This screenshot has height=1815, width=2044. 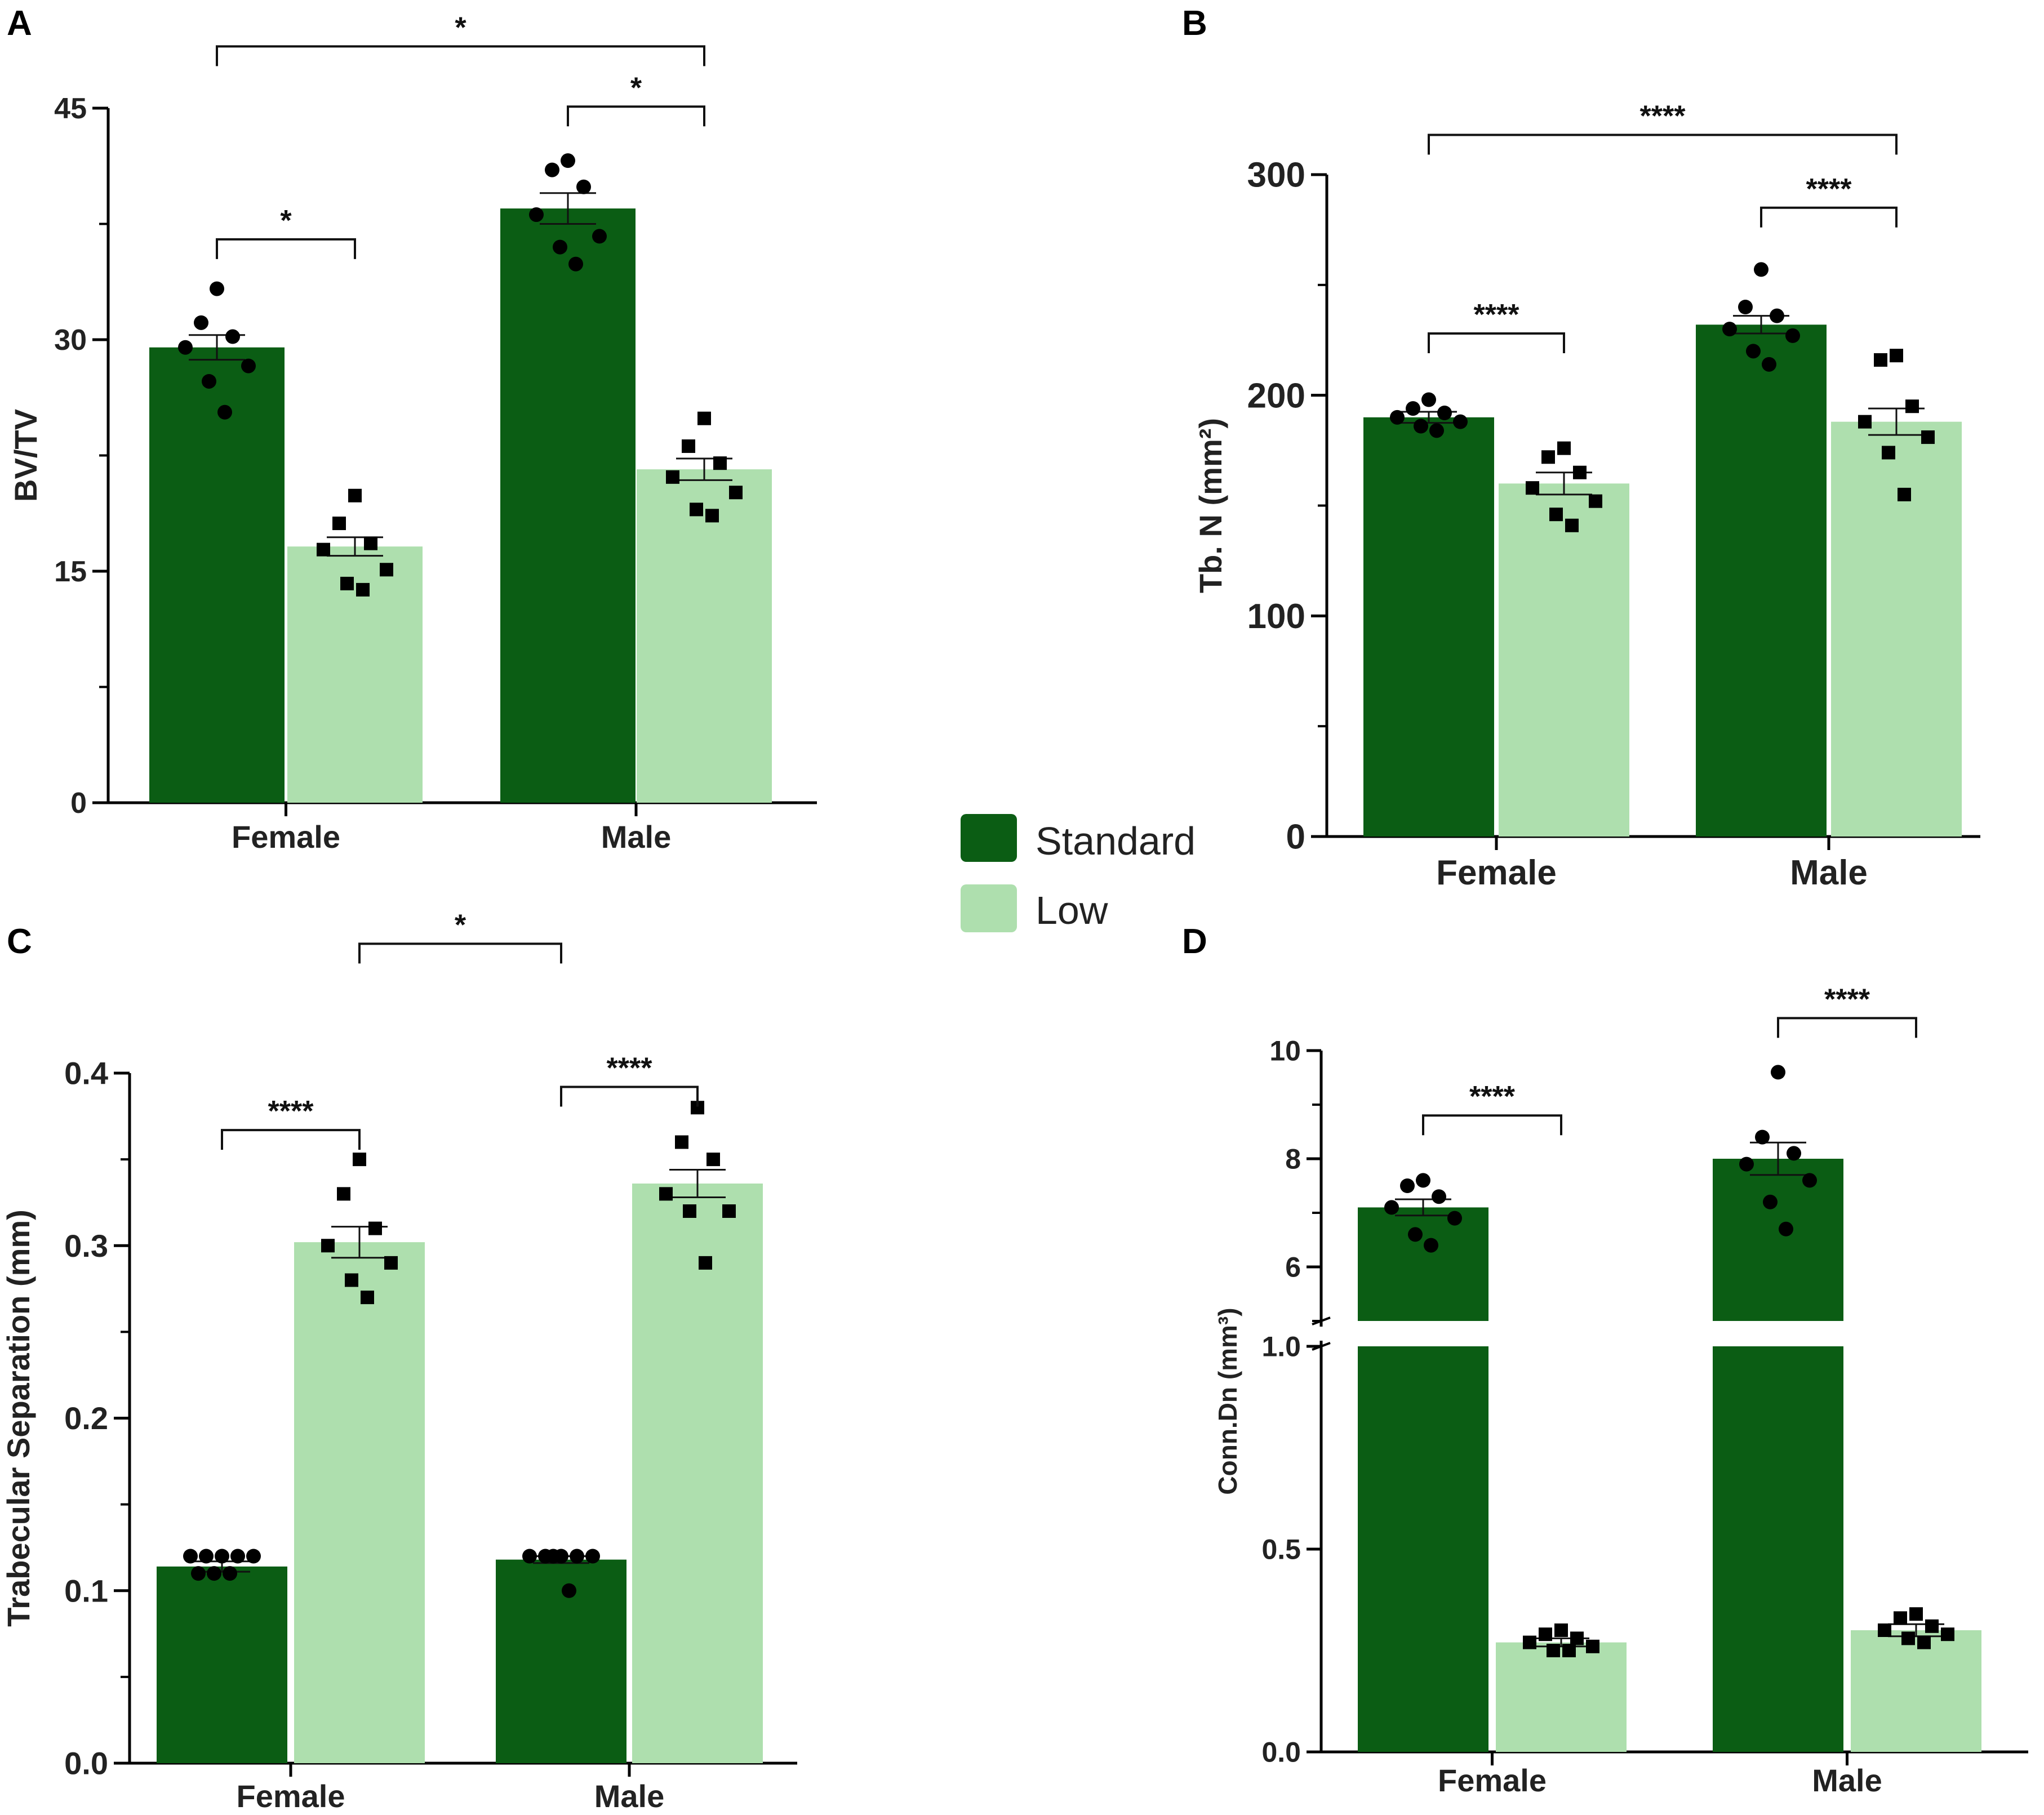 I want to click on panel-c-significance-label: *, so click(x=460, y=925).